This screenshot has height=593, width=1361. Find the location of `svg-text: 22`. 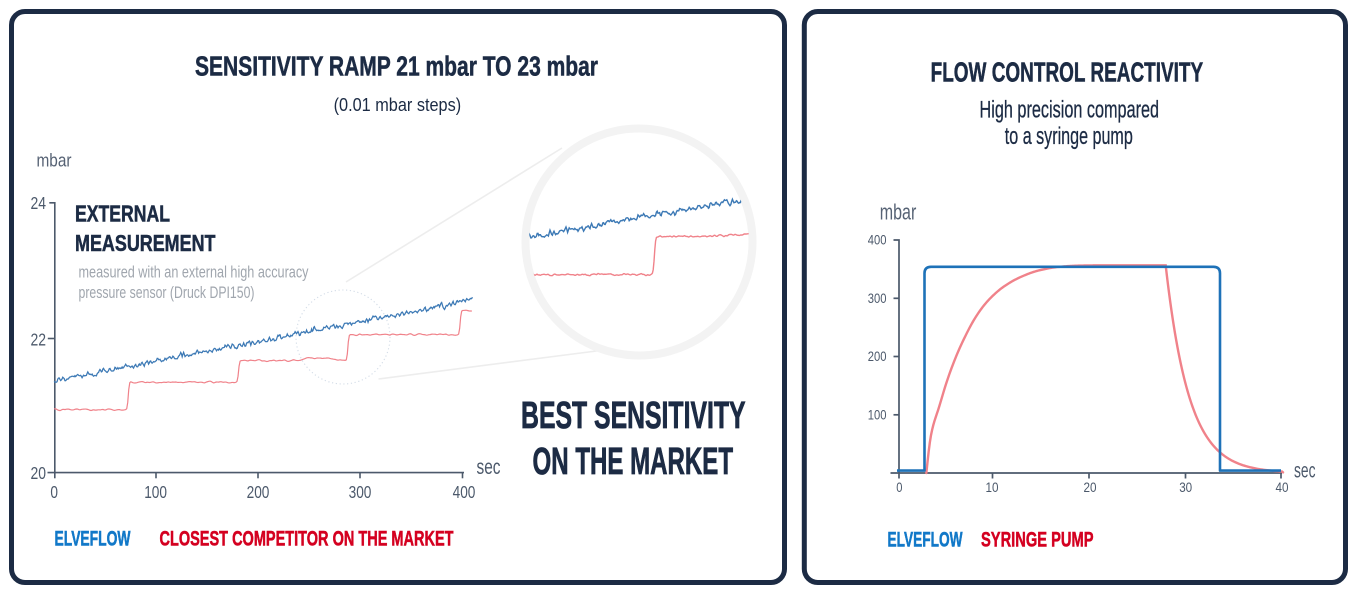

svg-text: 22 is located at coordinates (39, 339).